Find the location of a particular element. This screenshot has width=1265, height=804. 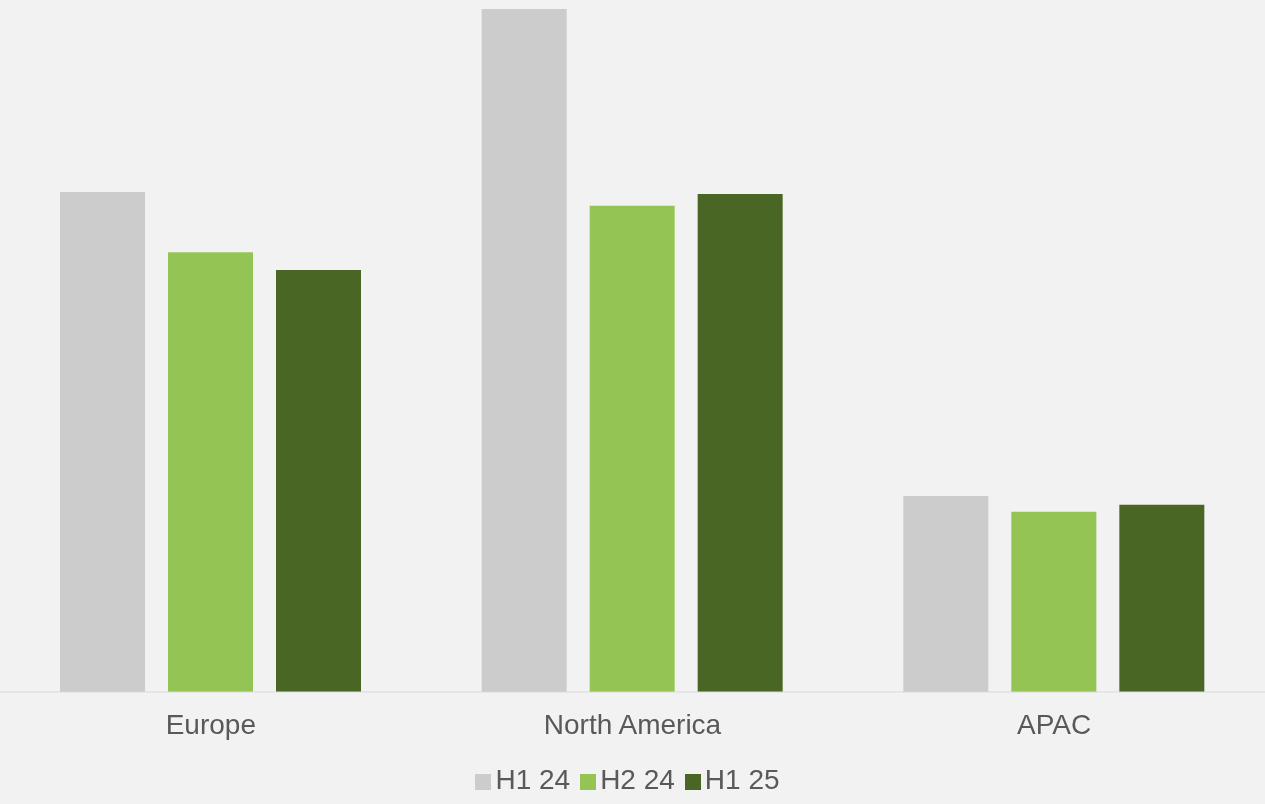

x-tick-label: Europe is located at coordinates (210, 724).